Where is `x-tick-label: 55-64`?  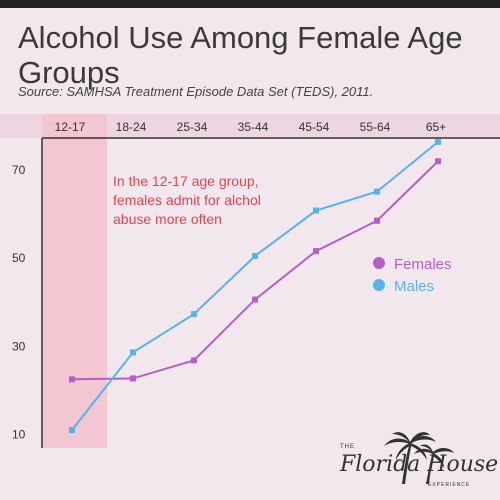
x-tick-label: 55-64 is located at coordinates (375, 127).